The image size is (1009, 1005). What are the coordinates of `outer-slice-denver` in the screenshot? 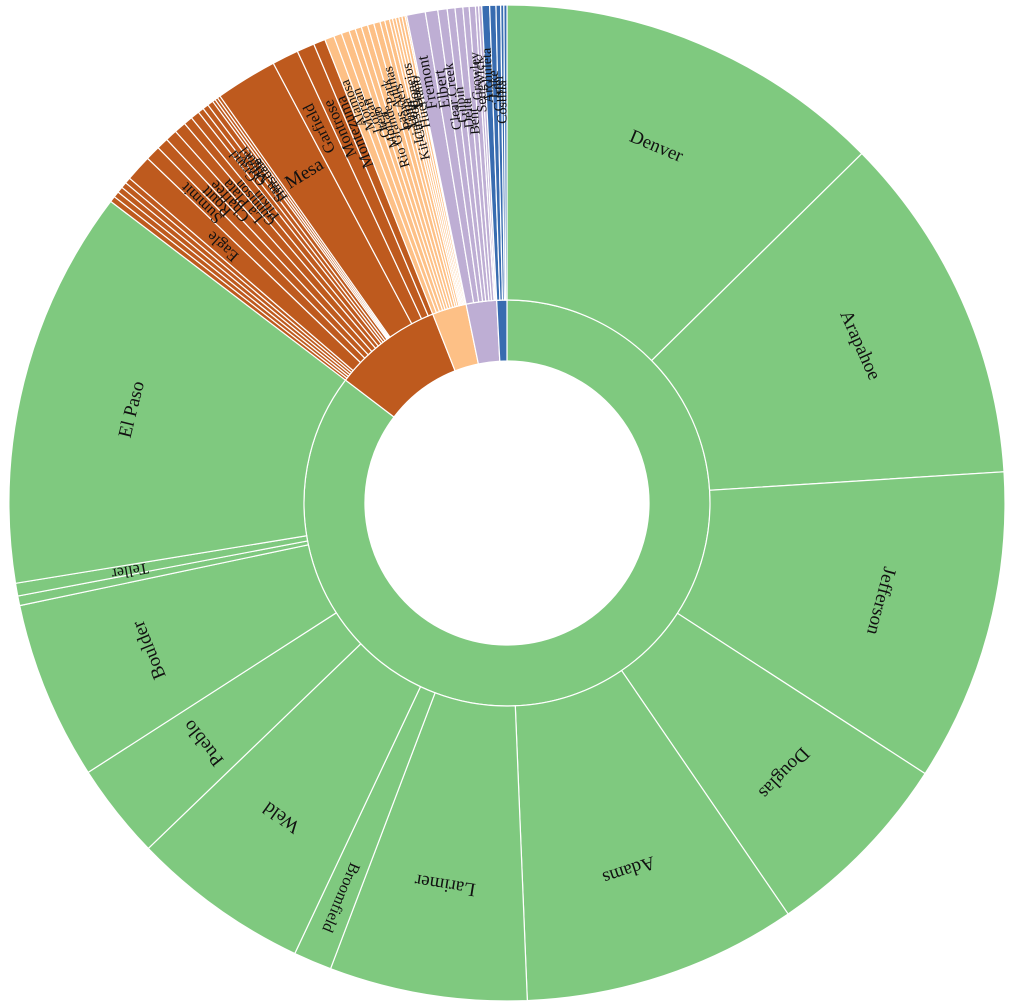 It's located at (684, 183).